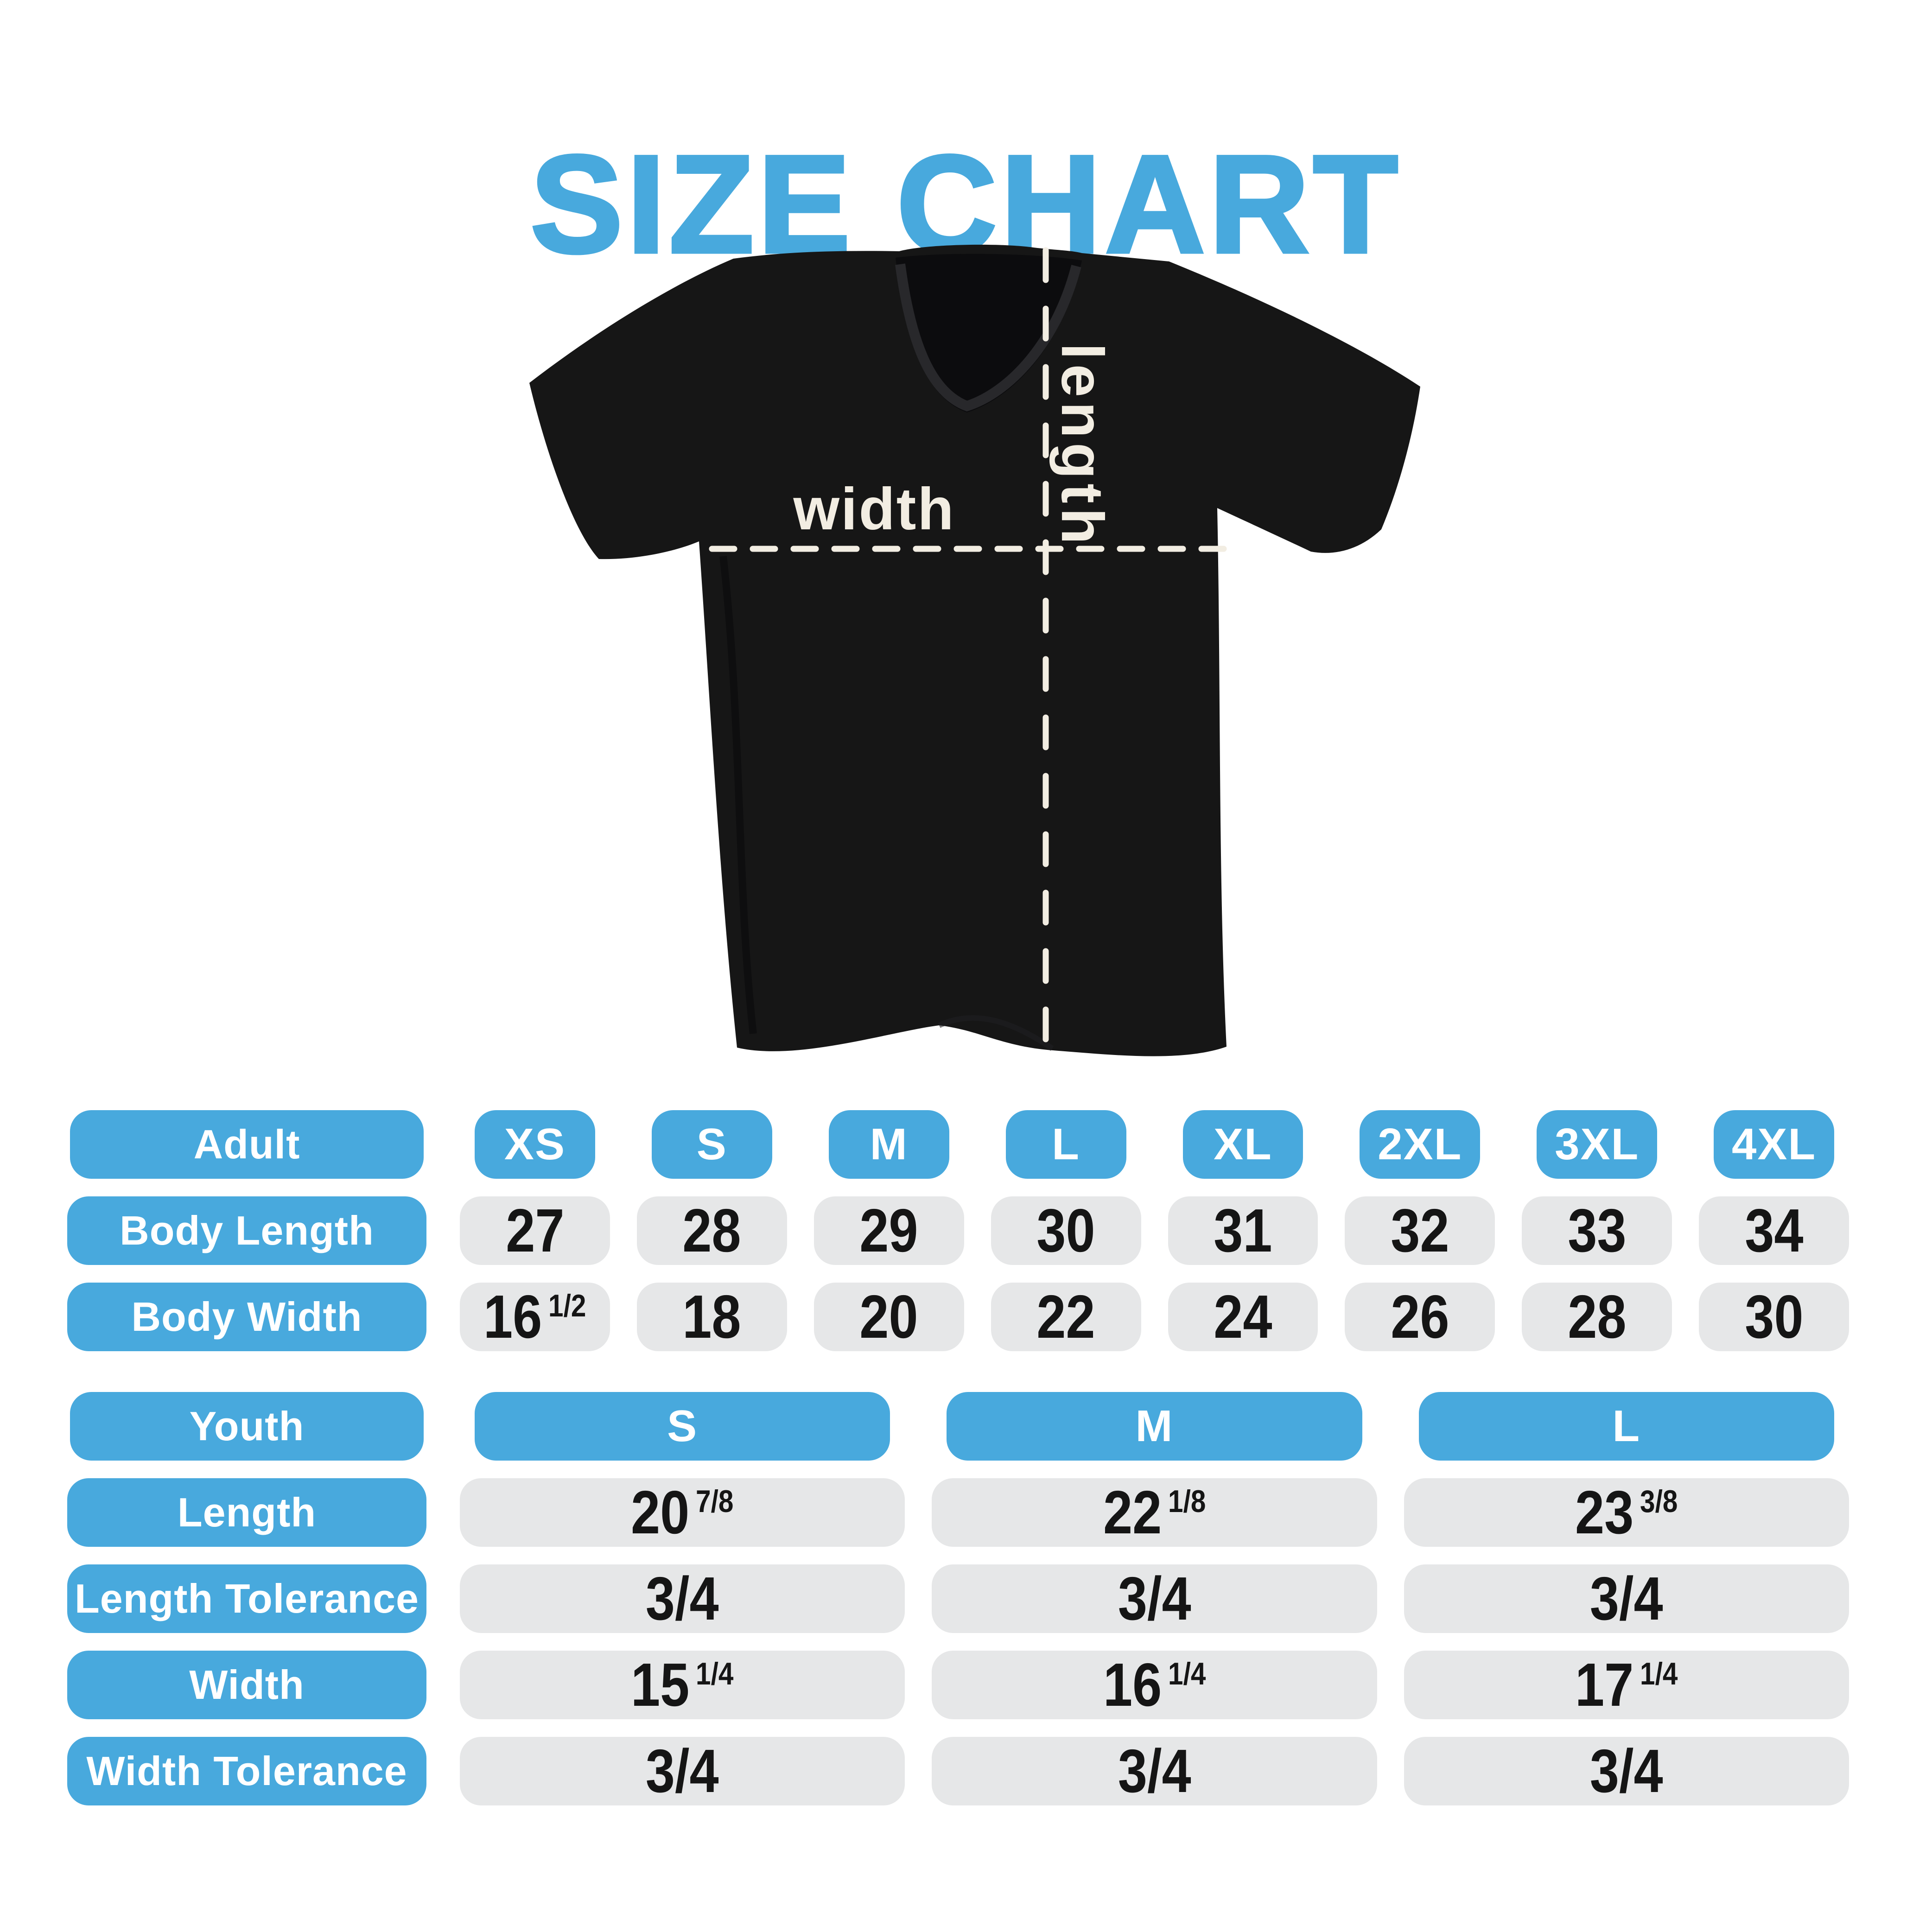  I want to click on size-header-text: 3XL, so click(1597, 1144).